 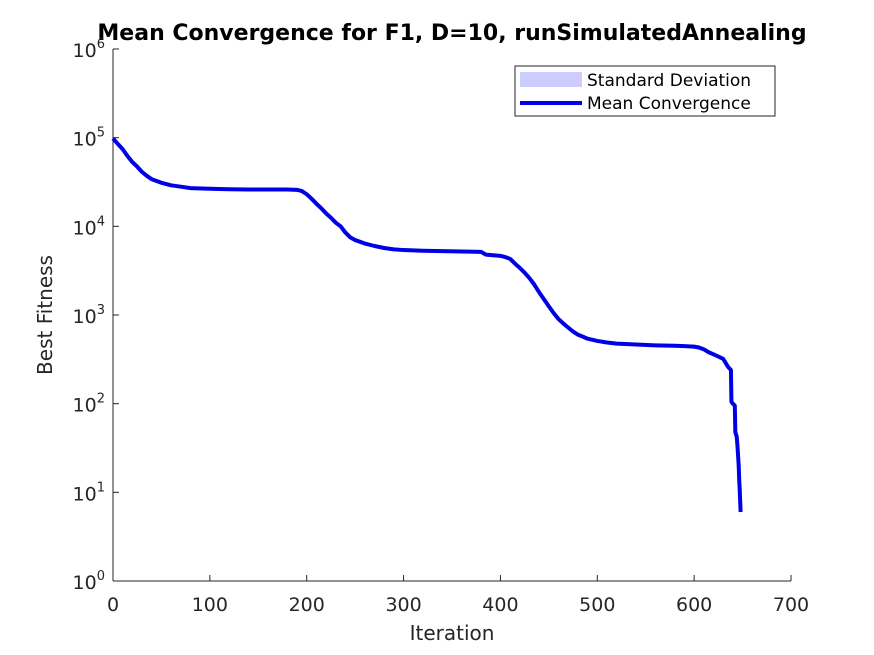 What do you see at coordinates (307, 605) in the screenshot?
I see `x-tick-label: 200` at bounding box center [307, 605].